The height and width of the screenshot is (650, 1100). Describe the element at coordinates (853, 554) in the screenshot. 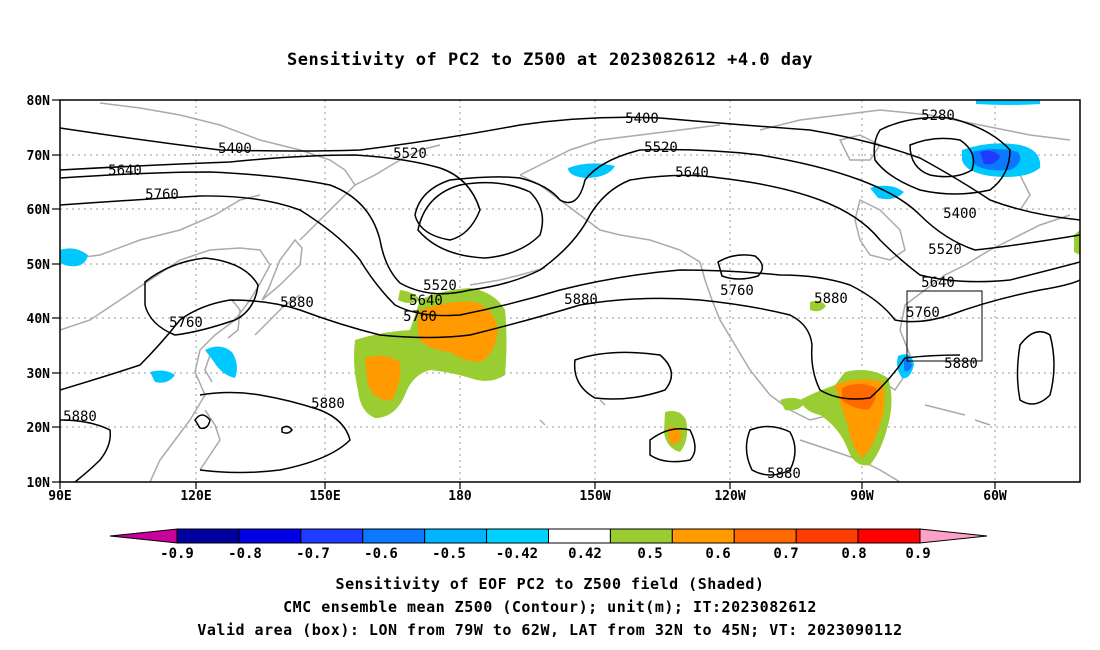

I see `colorbar-label: 0.8` at that location.